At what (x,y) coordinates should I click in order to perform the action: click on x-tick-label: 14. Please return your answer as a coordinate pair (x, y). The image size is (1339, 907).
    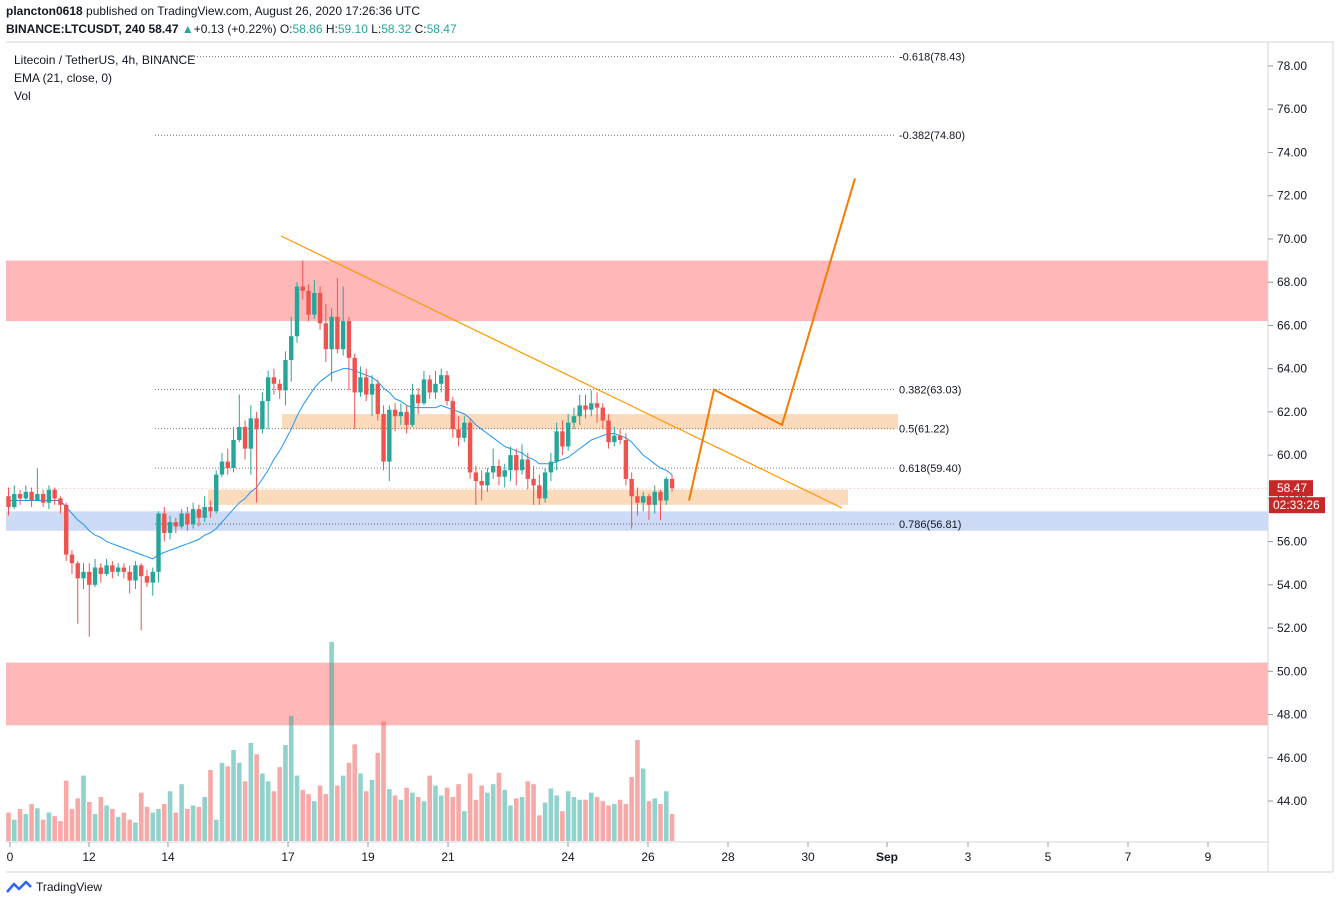
    Looking at the image, I should click on (168, 857).